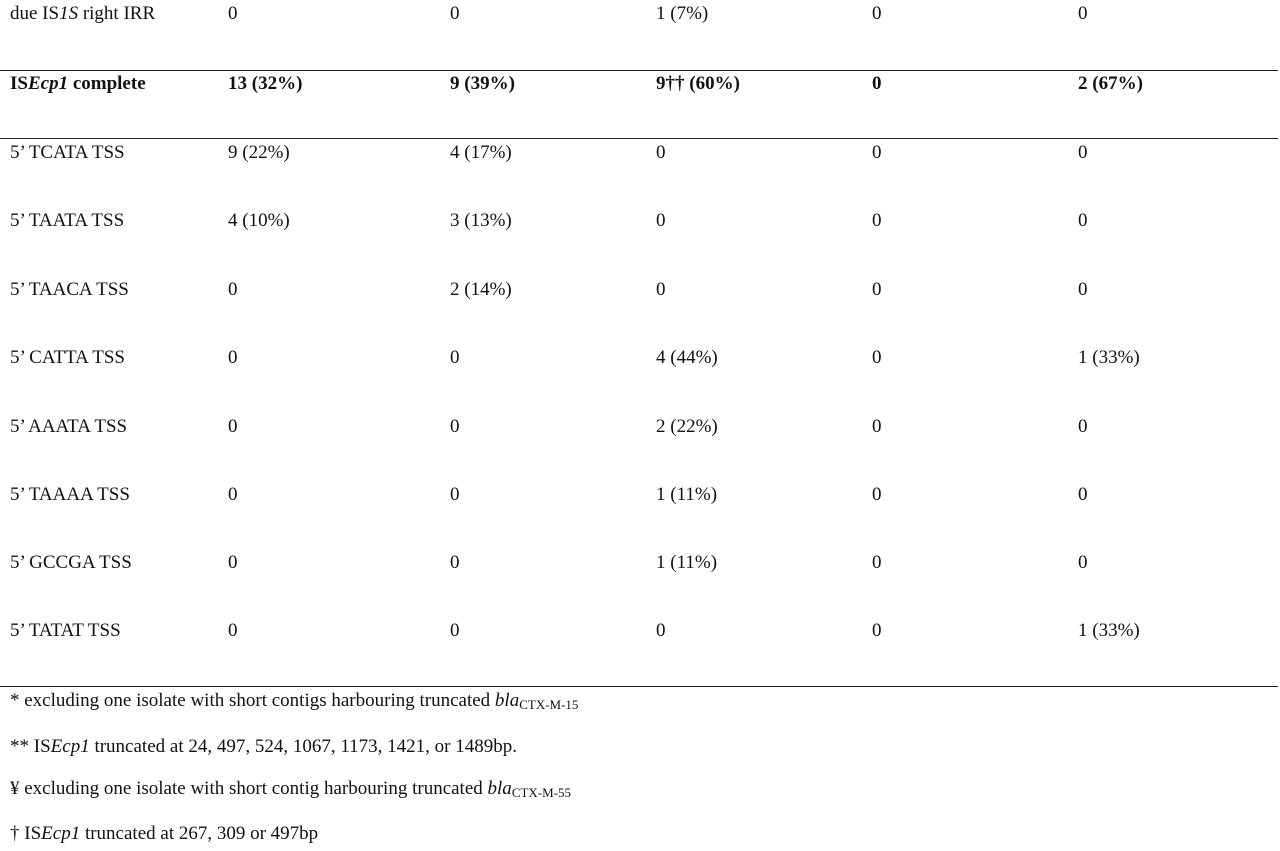  What do you see at coordinates (69, 13) in the screenshot?
I see `label-part: 1S` at bounding box center [69, 13].